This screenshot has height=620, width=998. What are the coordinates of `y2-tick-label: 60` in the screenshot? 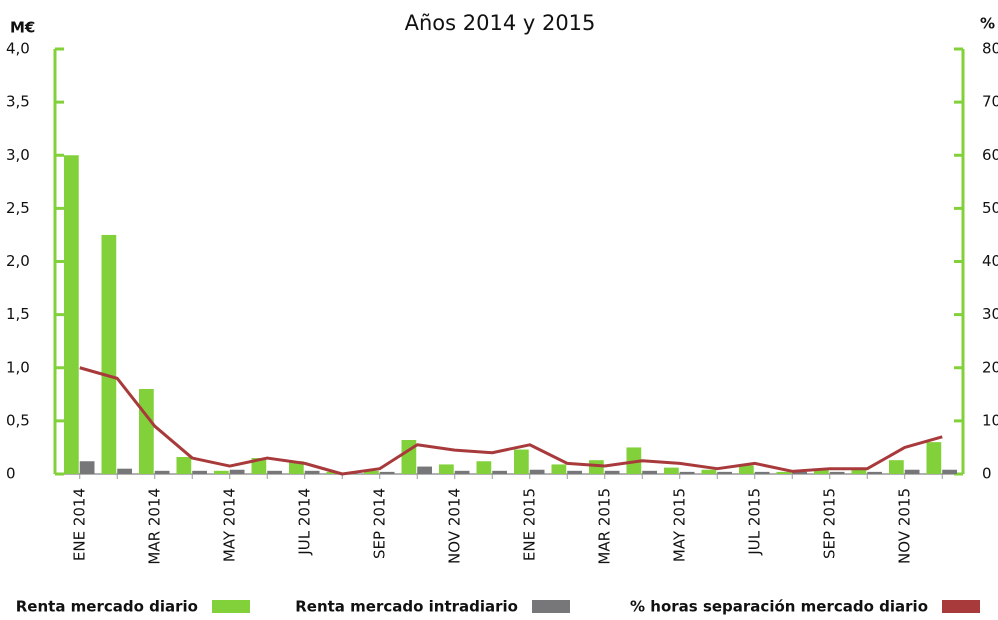 It's located at (990, 155).